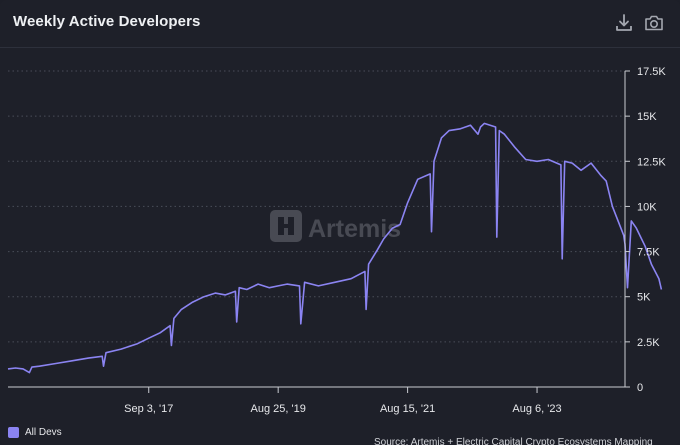  I want to click on header-divider, so click(340, 47).